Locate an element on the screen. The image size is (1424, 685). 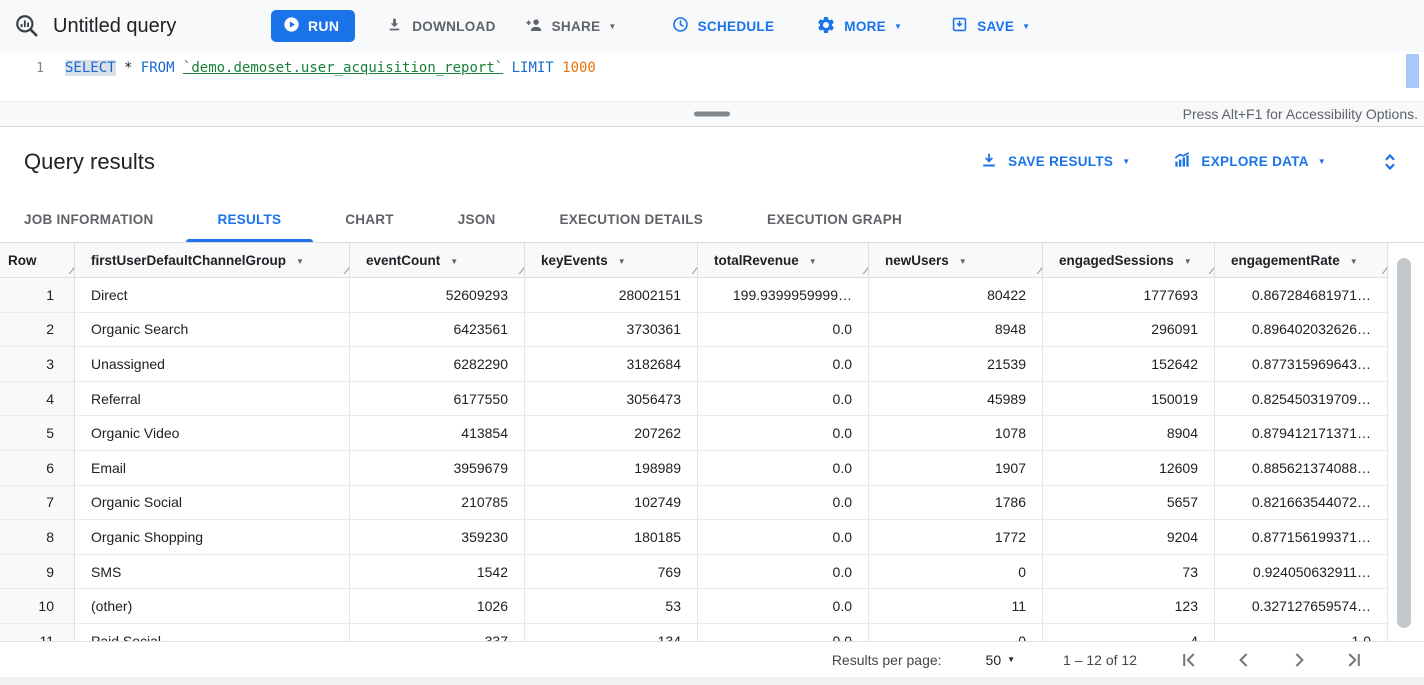
cell-channel-group: Unassigned is located at coordinates (212, 364).